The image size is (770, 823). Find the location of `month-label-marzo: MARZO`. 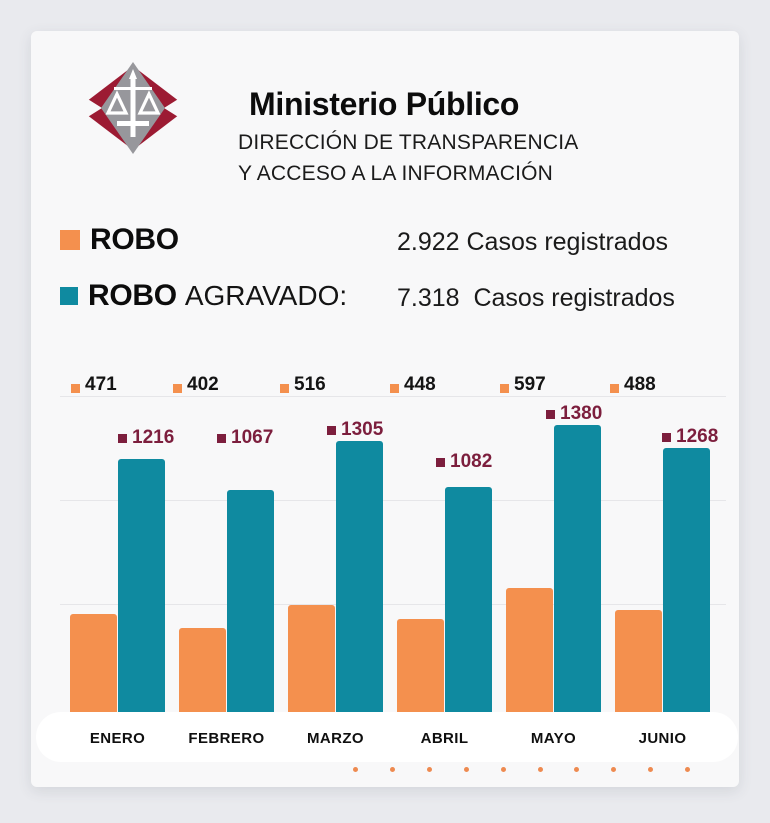

month-label-marzo: MARZO is located at coordinates (335, 738).